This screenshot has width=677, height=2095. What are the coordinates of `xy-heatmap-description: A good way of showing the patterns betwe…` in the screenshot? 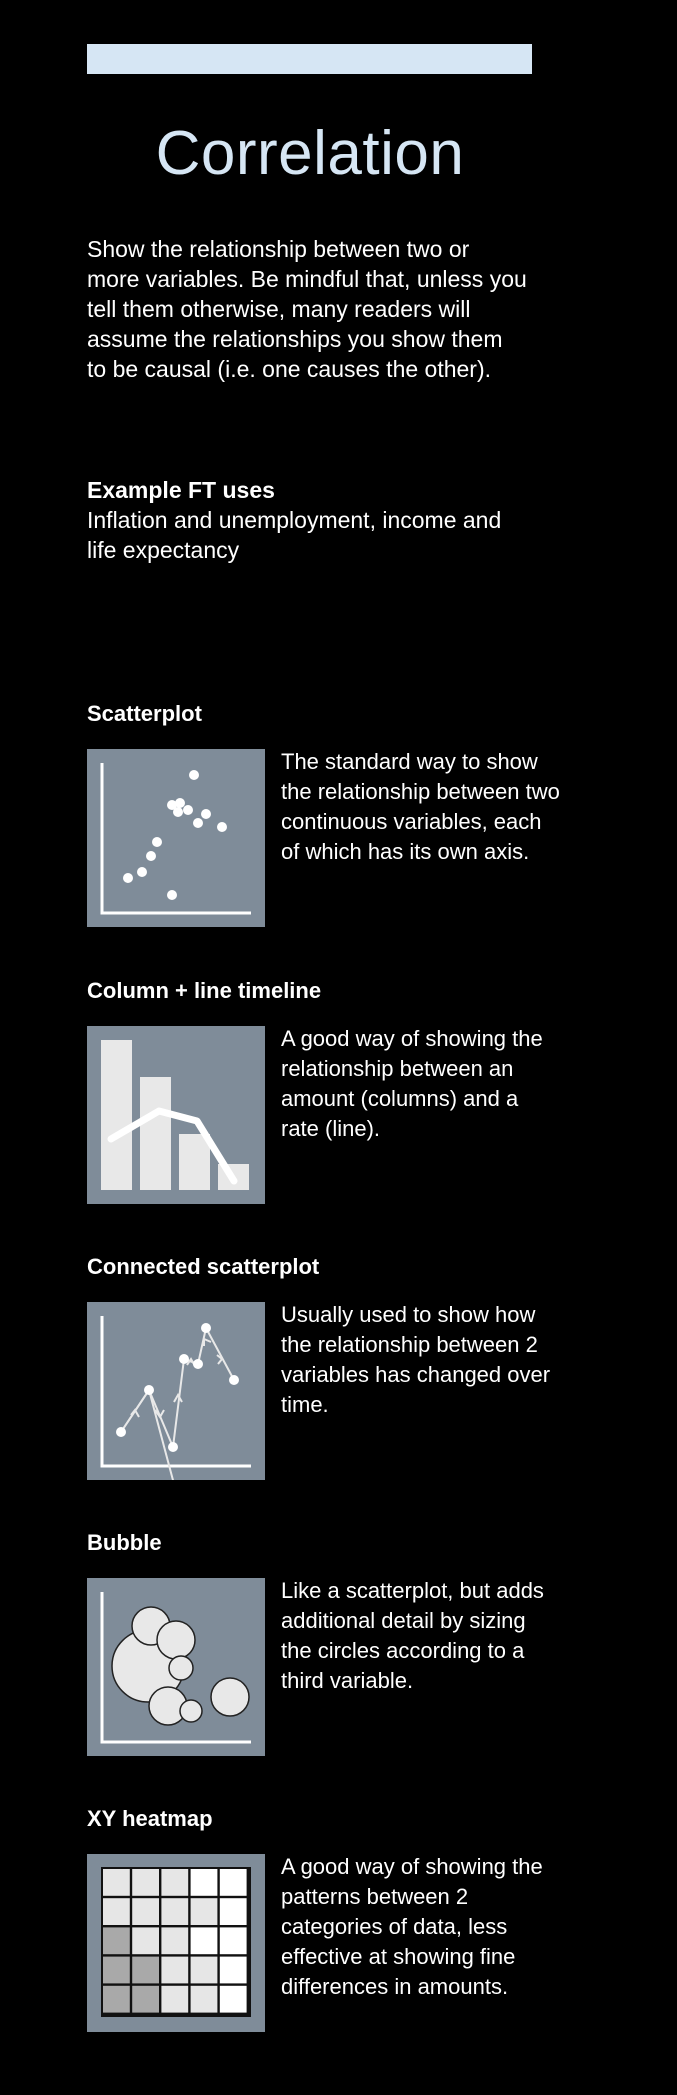 It's located at (412, 1926).